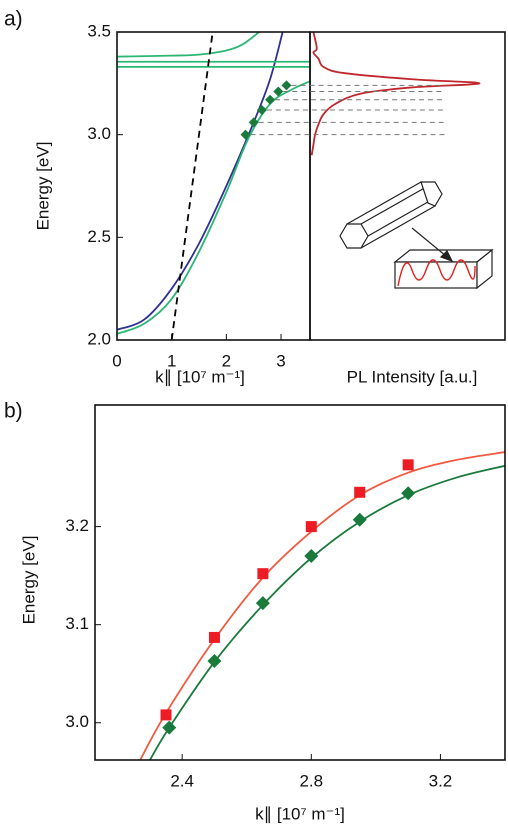 The width and height of the screenshot is (508, 834). I want to click on x-tick-label: 2, so click(226, 360).